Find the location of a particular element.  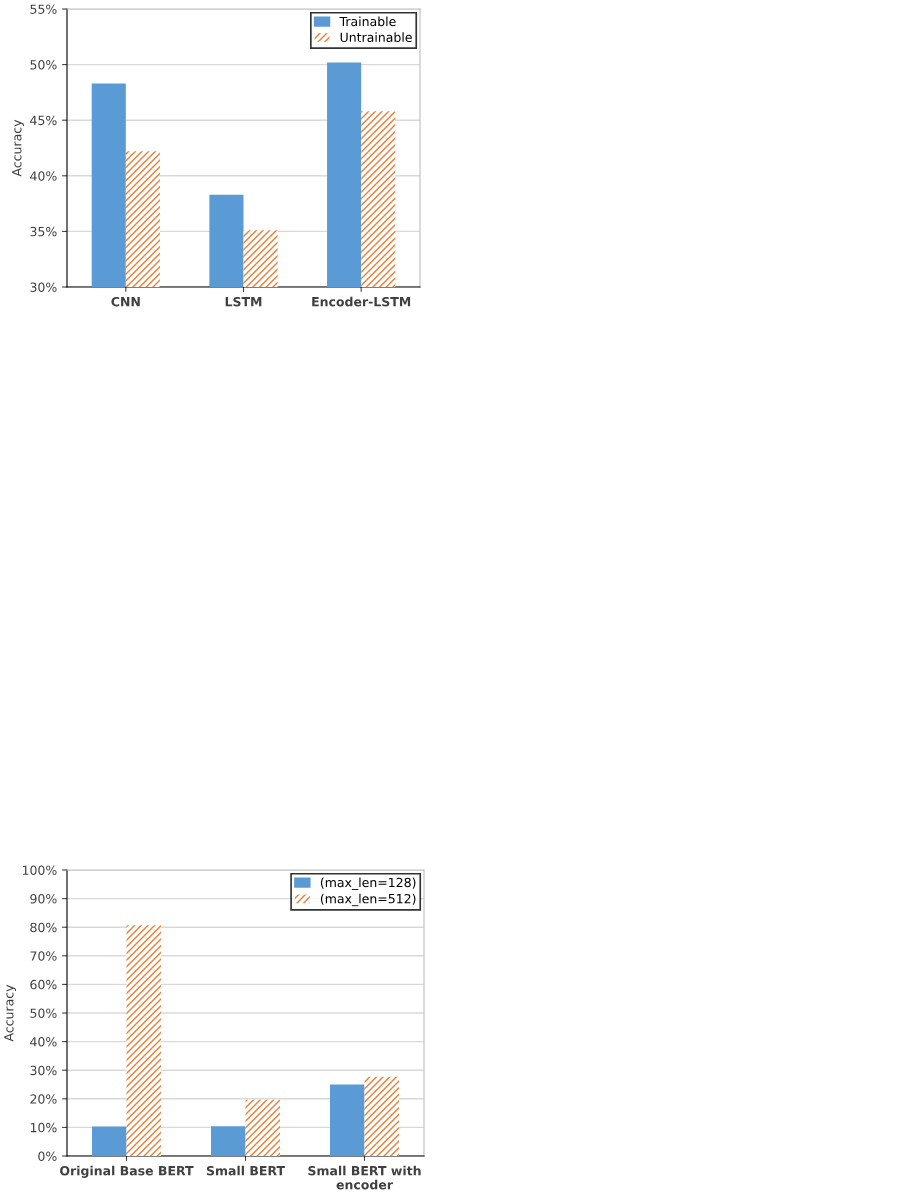

y-tick-label: 10% is located at coordinates (43, 1127).